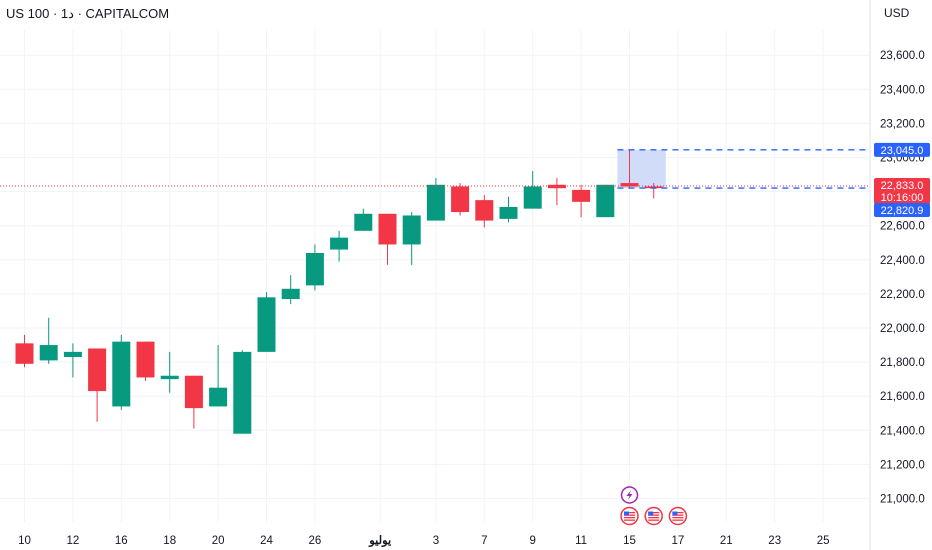 This screenshot has height=550, width=932. What do you see at coordinates (532, 541) in the screenshot?
I see `x-tick-label: 9` at bounding box center [532, 541].